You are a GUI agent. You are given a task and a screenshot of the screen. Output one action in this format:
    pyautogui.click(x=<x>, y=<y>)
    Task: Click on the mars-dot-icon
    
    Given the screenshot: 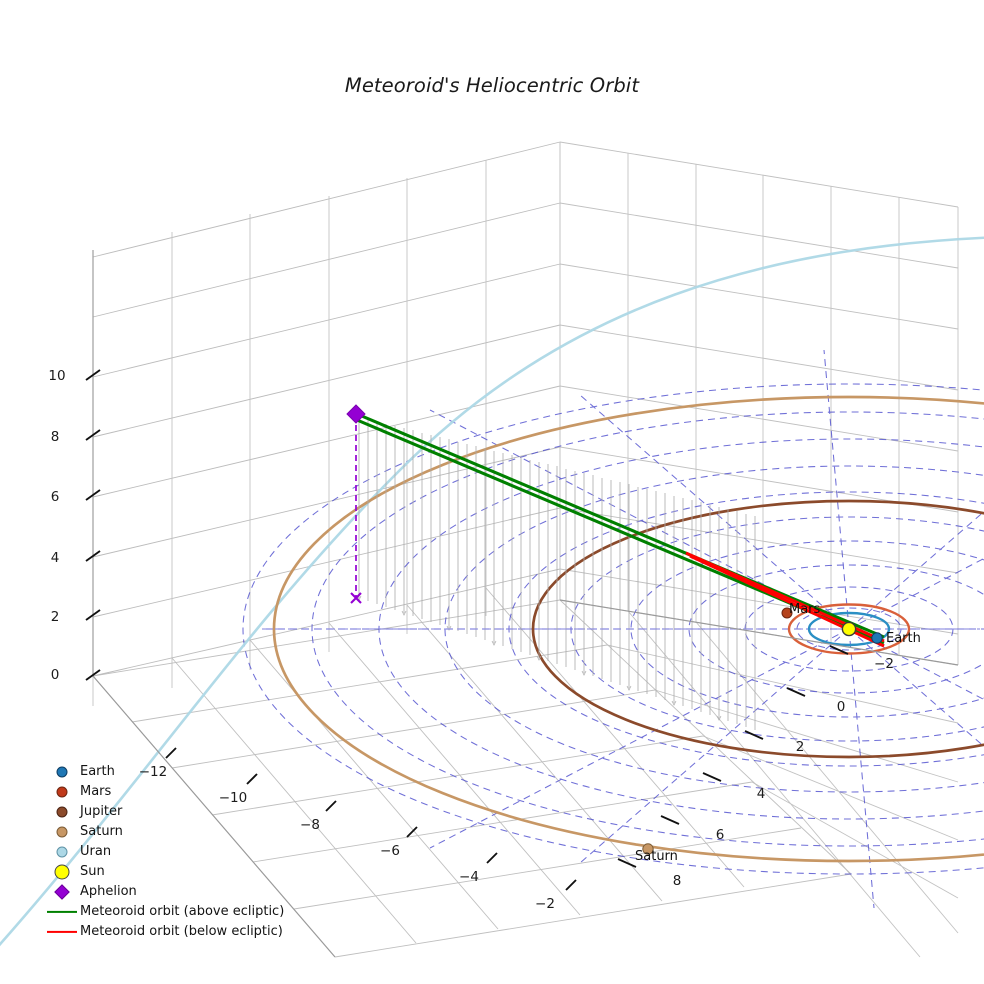 What is the action you would take?
    pyautogui.click(x=62, y=792)
    